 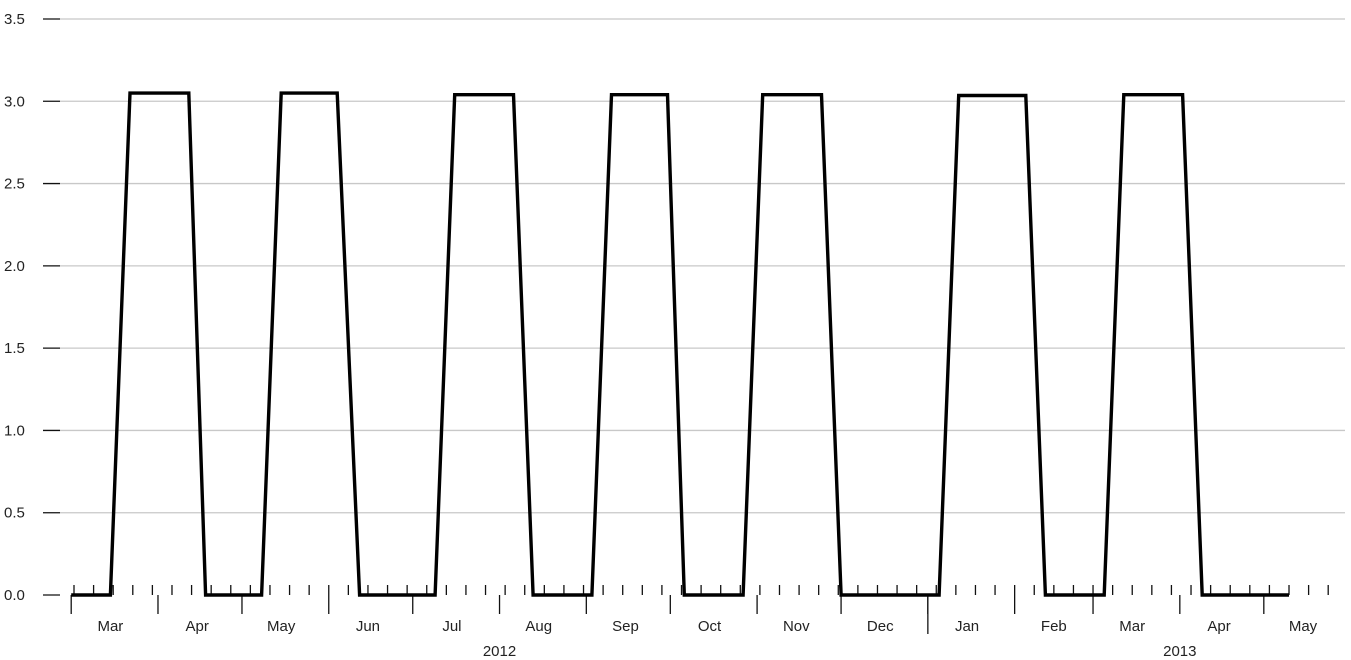 I want to click on x-month-label: Dec, so click(x=880, y=626).